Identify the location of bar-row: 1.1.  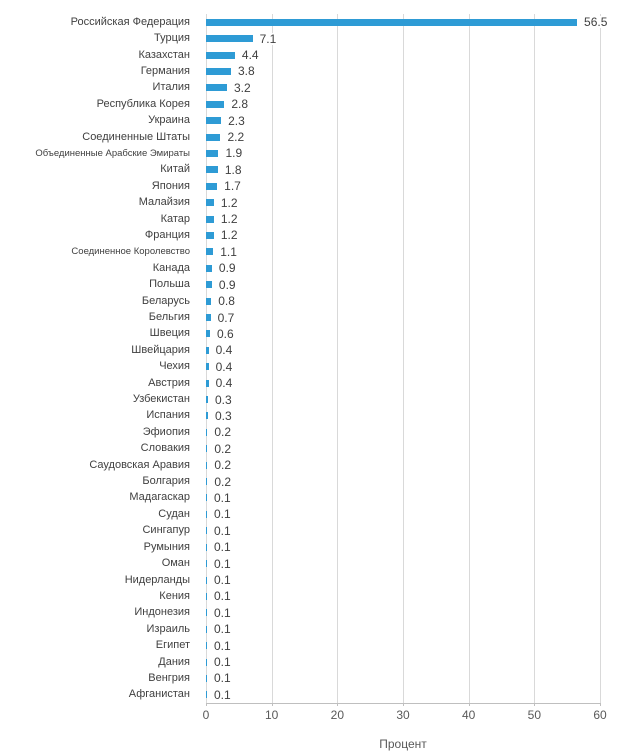
(403, 252).